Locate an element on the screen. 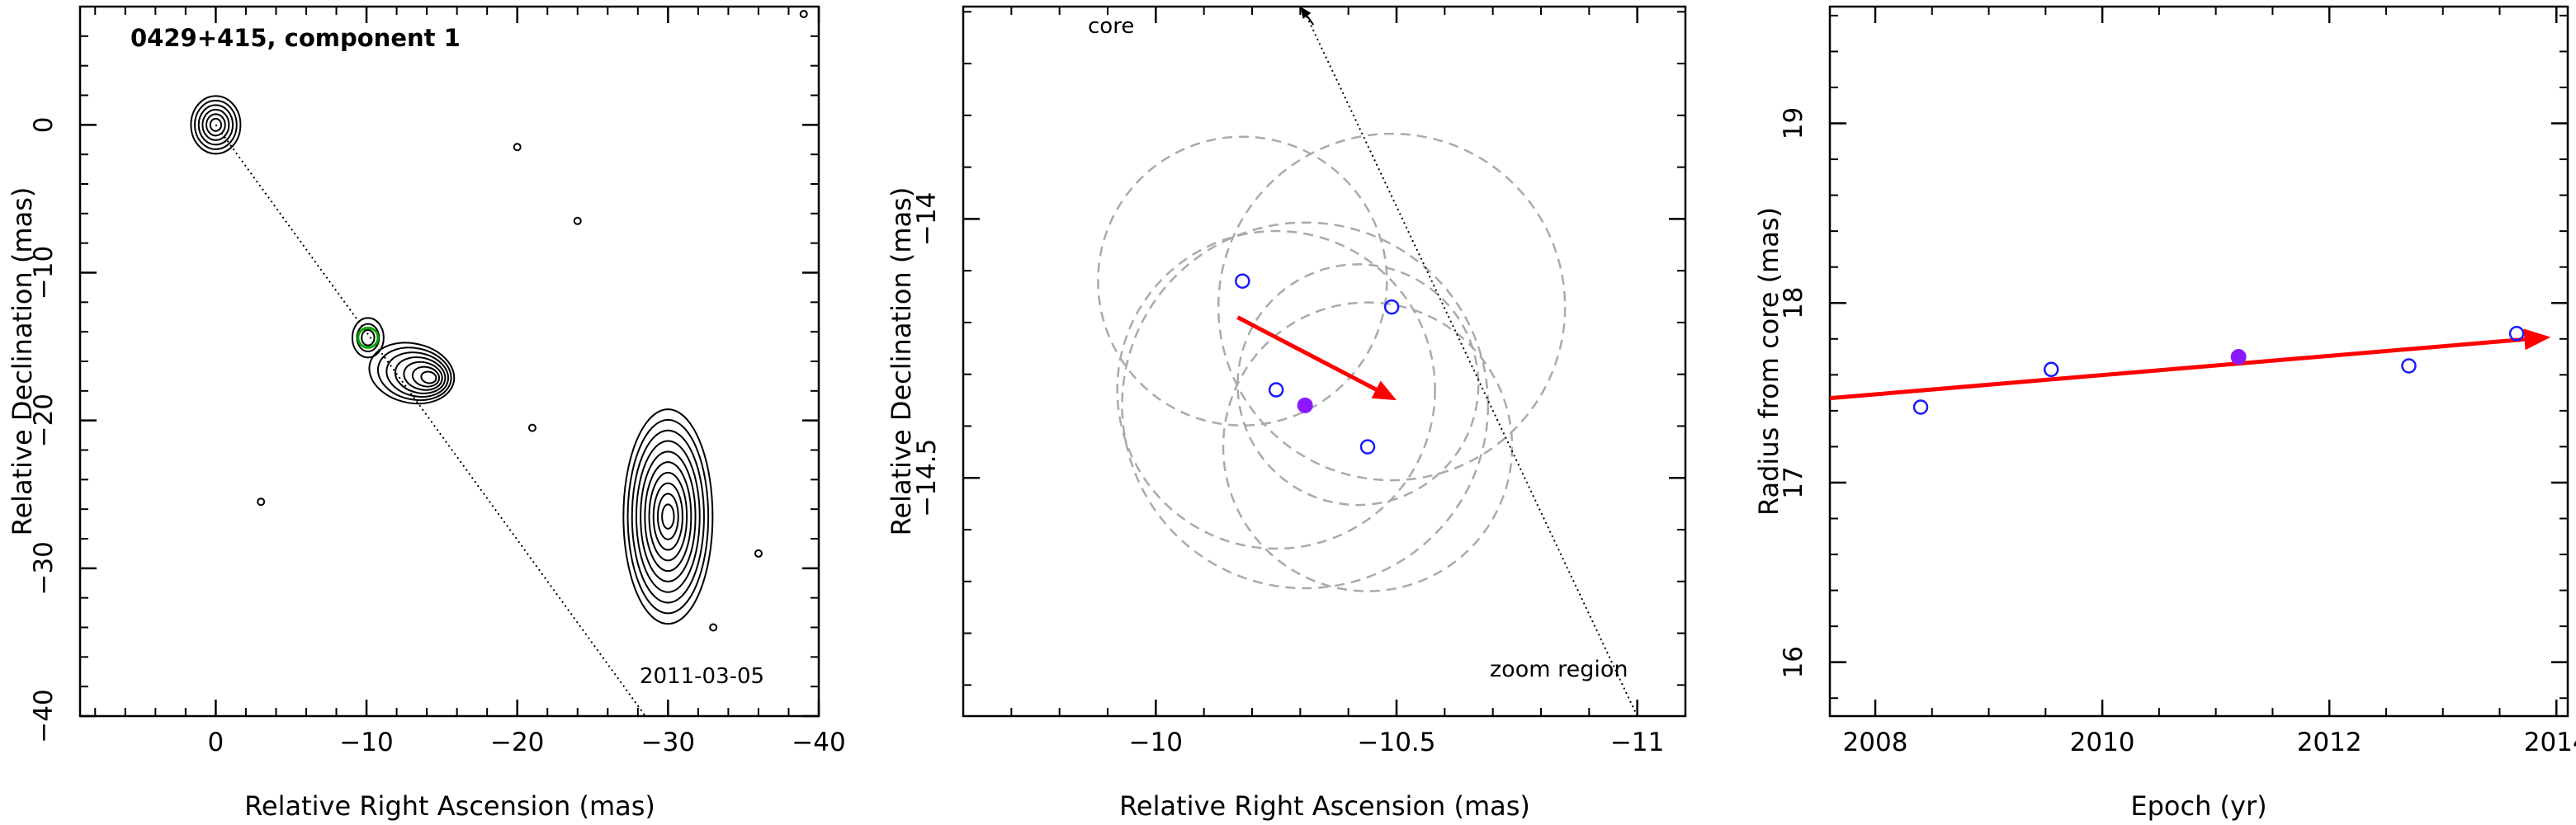 This screenshot has width=2576, height=825. fit-arrow-shaft is located at coordinates (2177, 369).